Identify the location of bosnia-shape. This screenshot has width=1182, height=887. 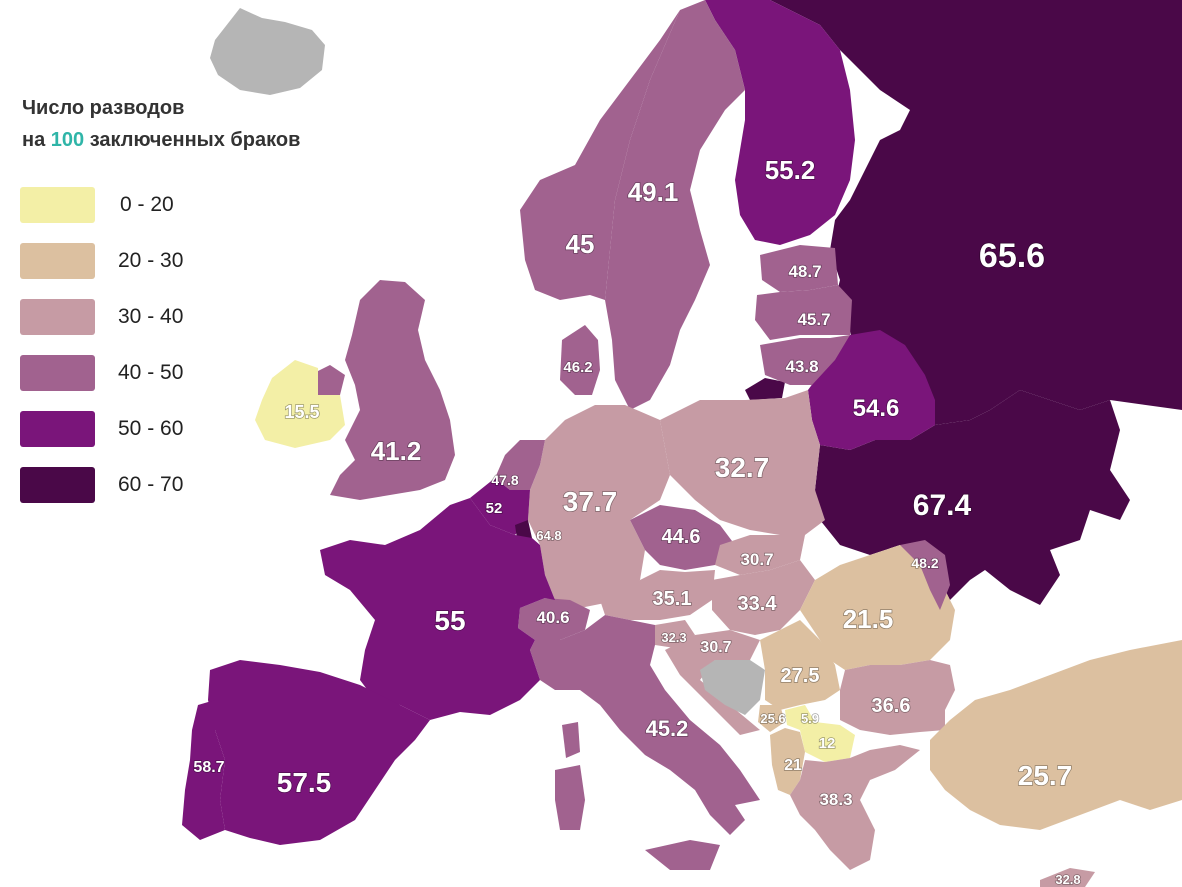
(732, 687).